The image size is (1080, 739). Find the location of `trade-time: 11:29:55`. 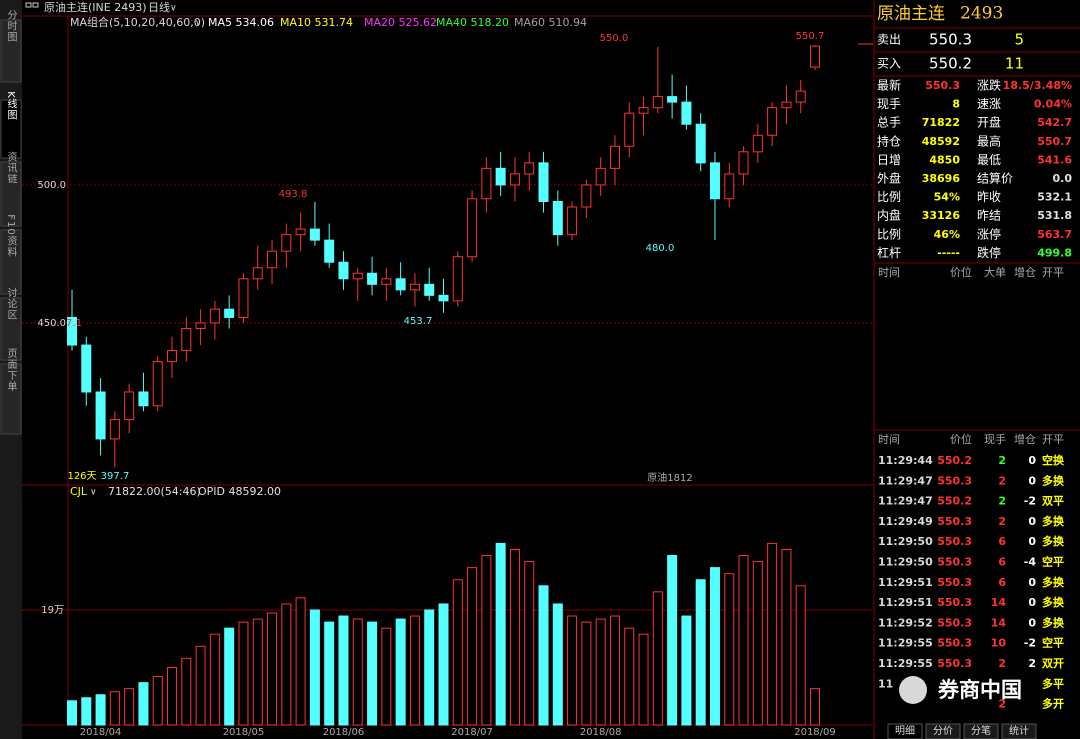

trade-time: 11:29:55 is located at coordinates (905, 643).